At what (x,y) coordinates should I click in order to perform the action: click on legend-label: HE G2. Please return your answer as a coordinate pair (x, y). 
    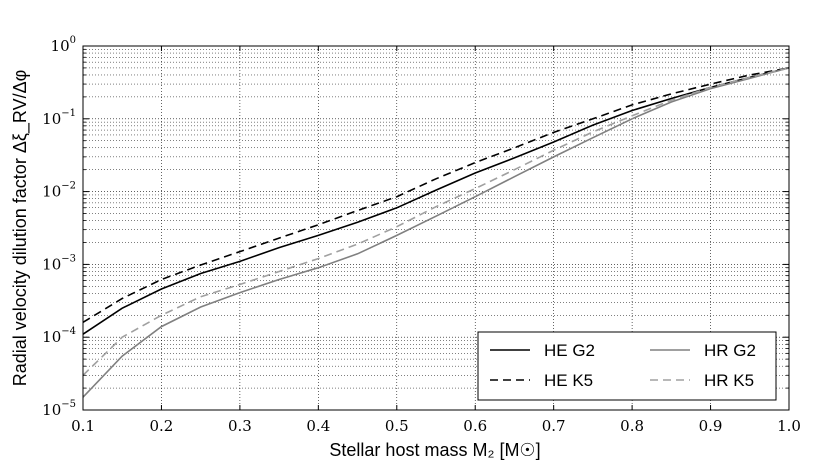
    Looking at the image, I should click on (569, 350).